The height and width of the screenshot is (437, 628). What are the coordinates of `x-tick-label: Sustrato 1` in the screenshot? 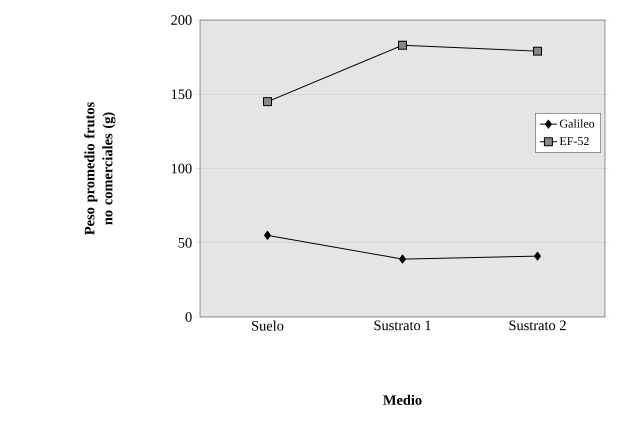 It's located at (402, 325).